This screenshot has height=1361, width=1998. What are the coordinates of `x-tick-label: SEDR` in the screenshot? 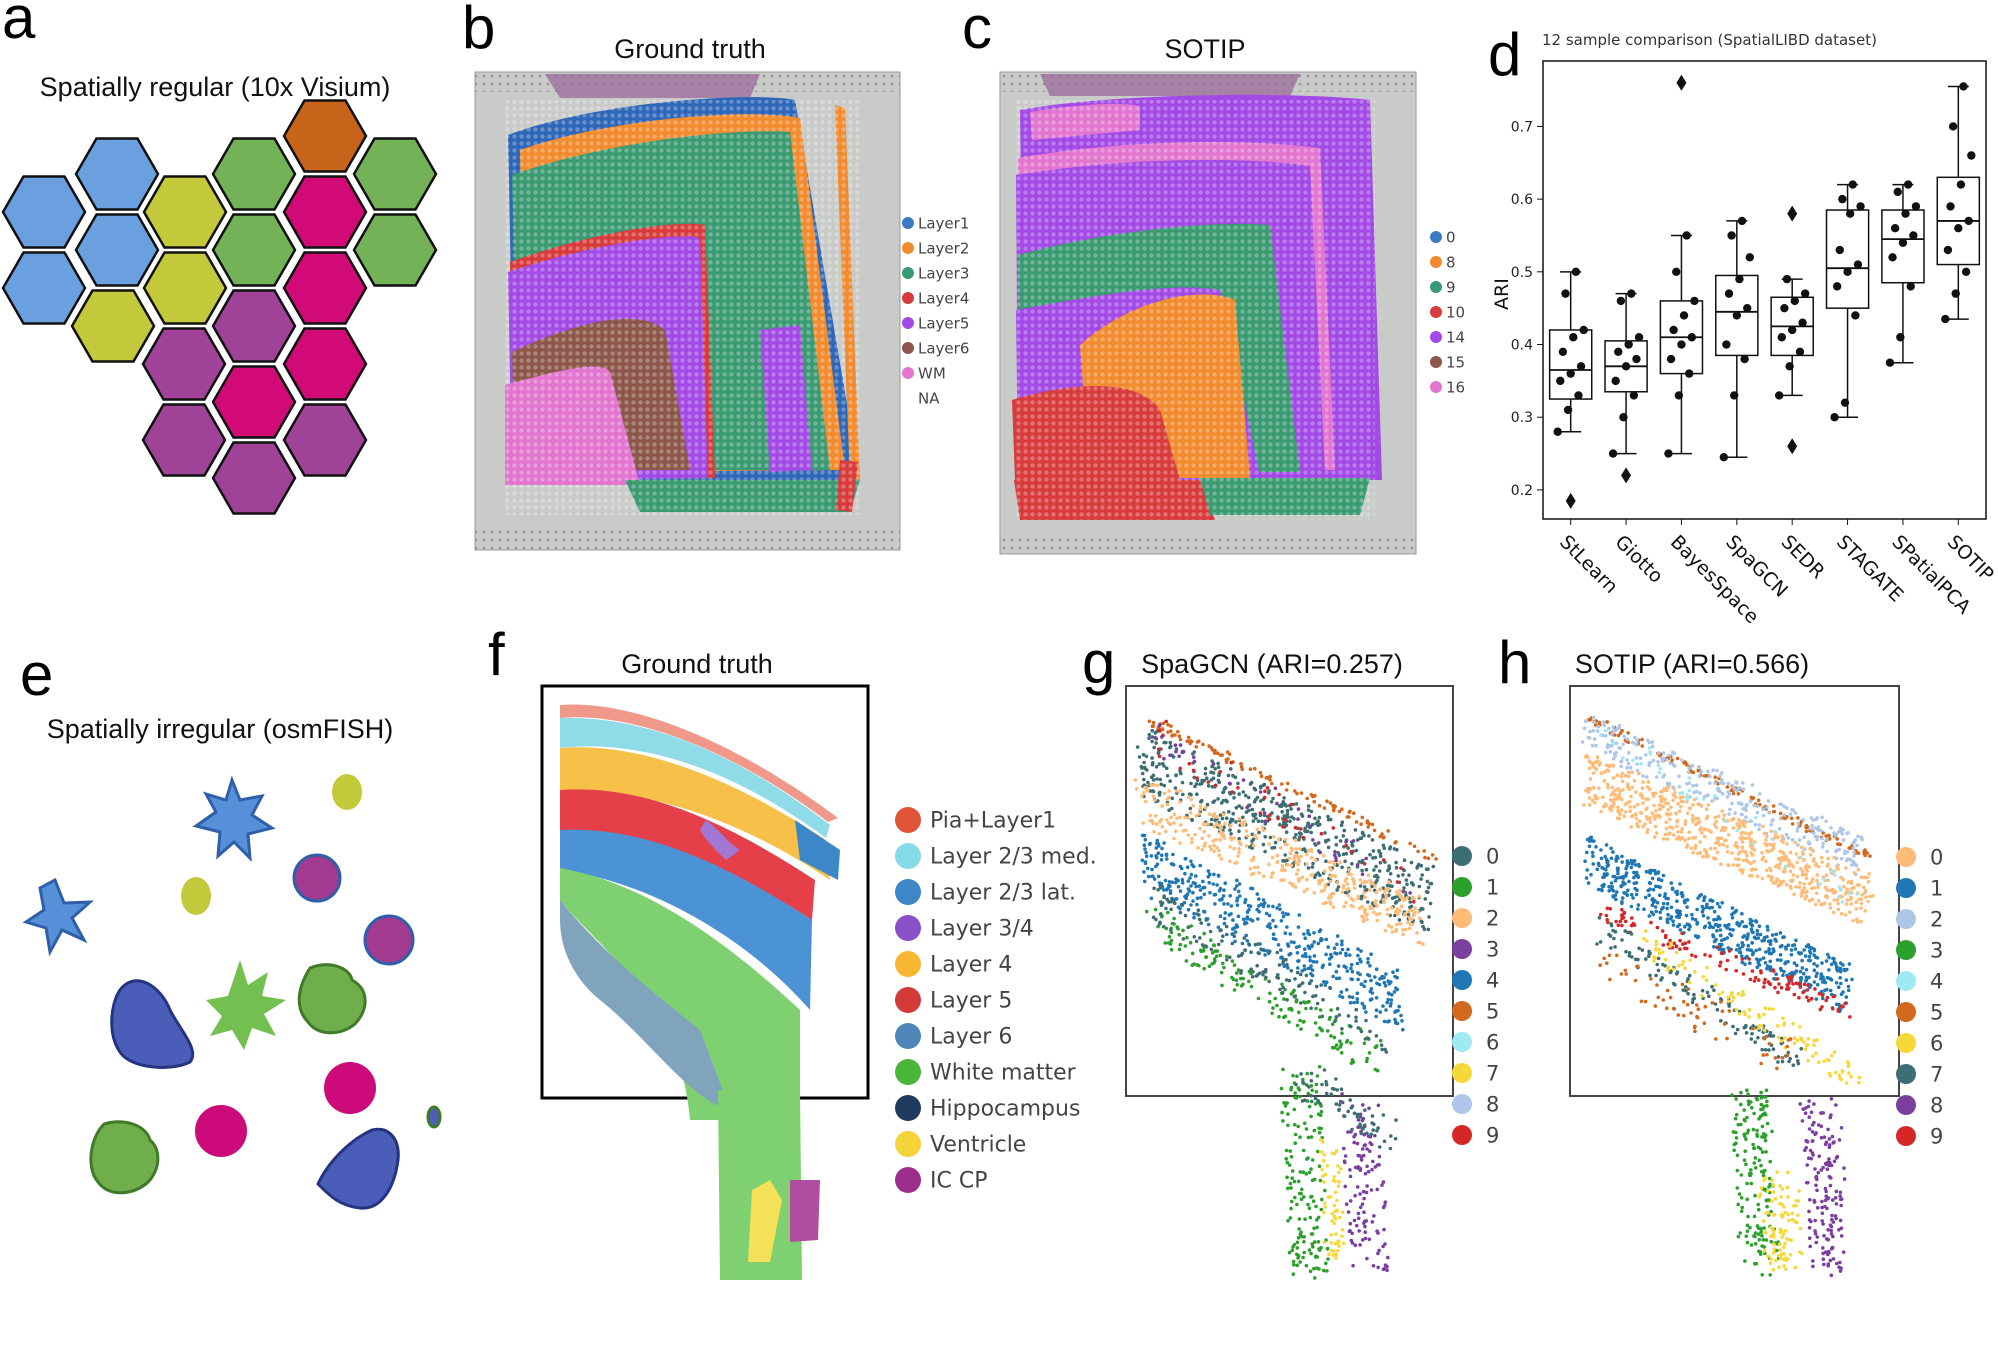 It's located at (1803, 557).